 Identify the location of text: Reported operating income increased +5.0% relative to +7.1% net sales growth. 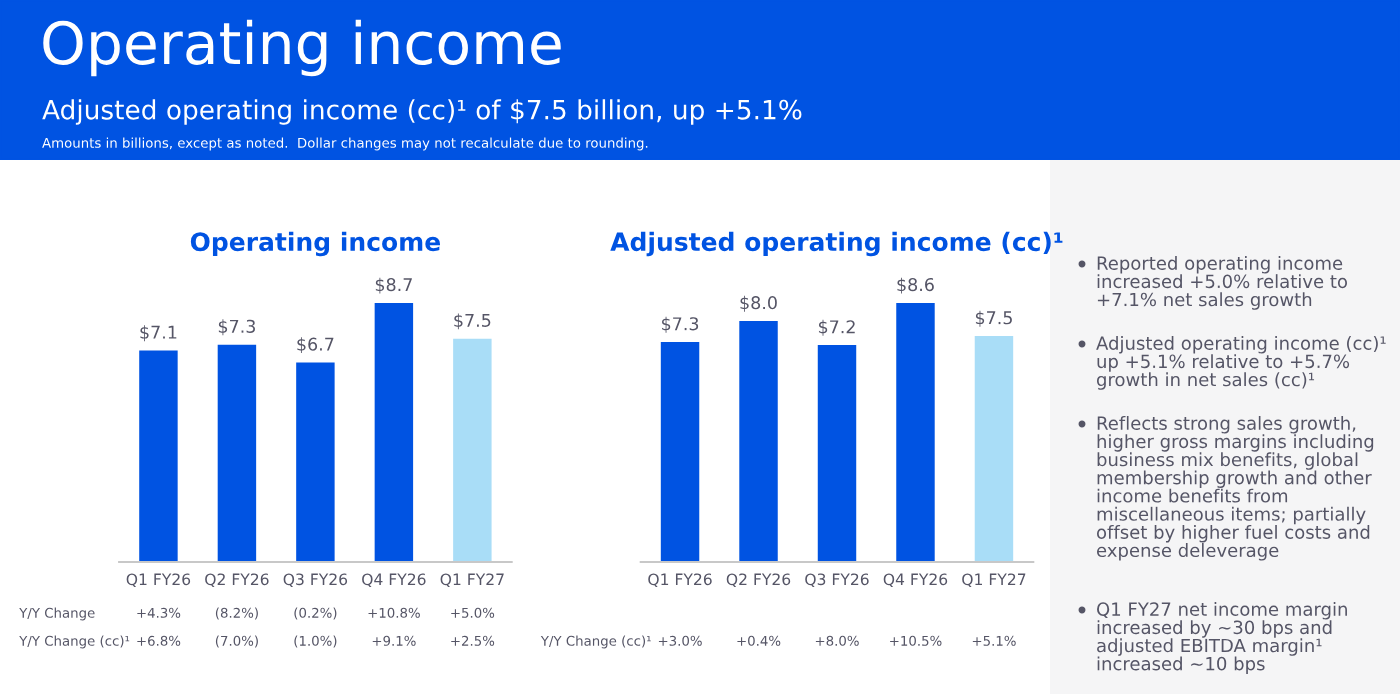
(1222, 283).